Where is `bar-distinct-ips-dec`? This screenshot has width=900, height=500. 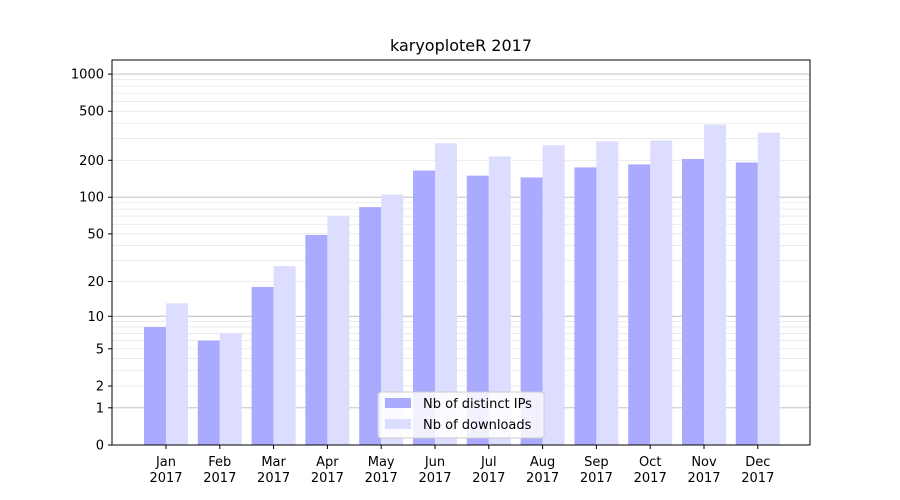
bar-distinct-ips-dec is located at coordinates (746, 303).